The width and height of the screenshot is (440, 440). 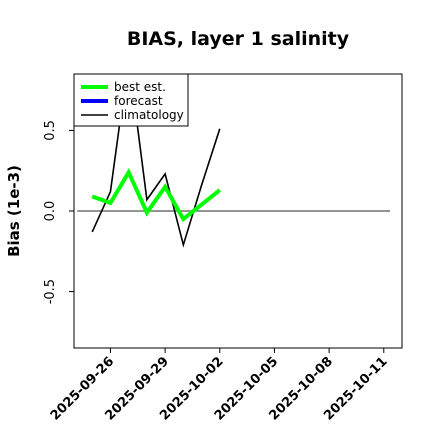 What do you see at coordinates (14, 211) in the screenshot?
I see `y-axis-label: Bias (1e-3)` at bounding box center [14, 211].